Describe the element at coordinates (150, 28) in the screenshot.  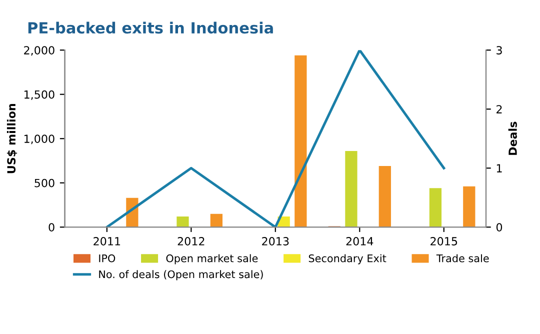
I see `chart-title: PE-backed exits in Indonesia` at that location.